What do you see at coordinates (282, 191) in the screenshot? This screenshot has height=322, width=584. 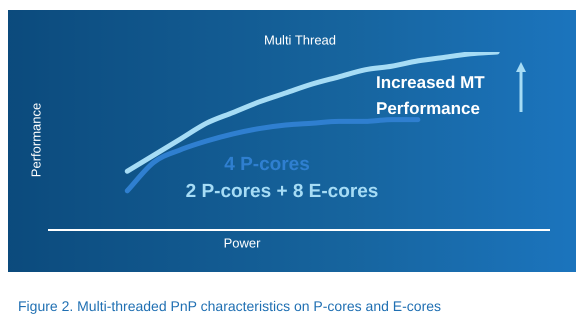 I see `text: 2 P-cores + 8 E-cores` at bounding box center [282, 191].